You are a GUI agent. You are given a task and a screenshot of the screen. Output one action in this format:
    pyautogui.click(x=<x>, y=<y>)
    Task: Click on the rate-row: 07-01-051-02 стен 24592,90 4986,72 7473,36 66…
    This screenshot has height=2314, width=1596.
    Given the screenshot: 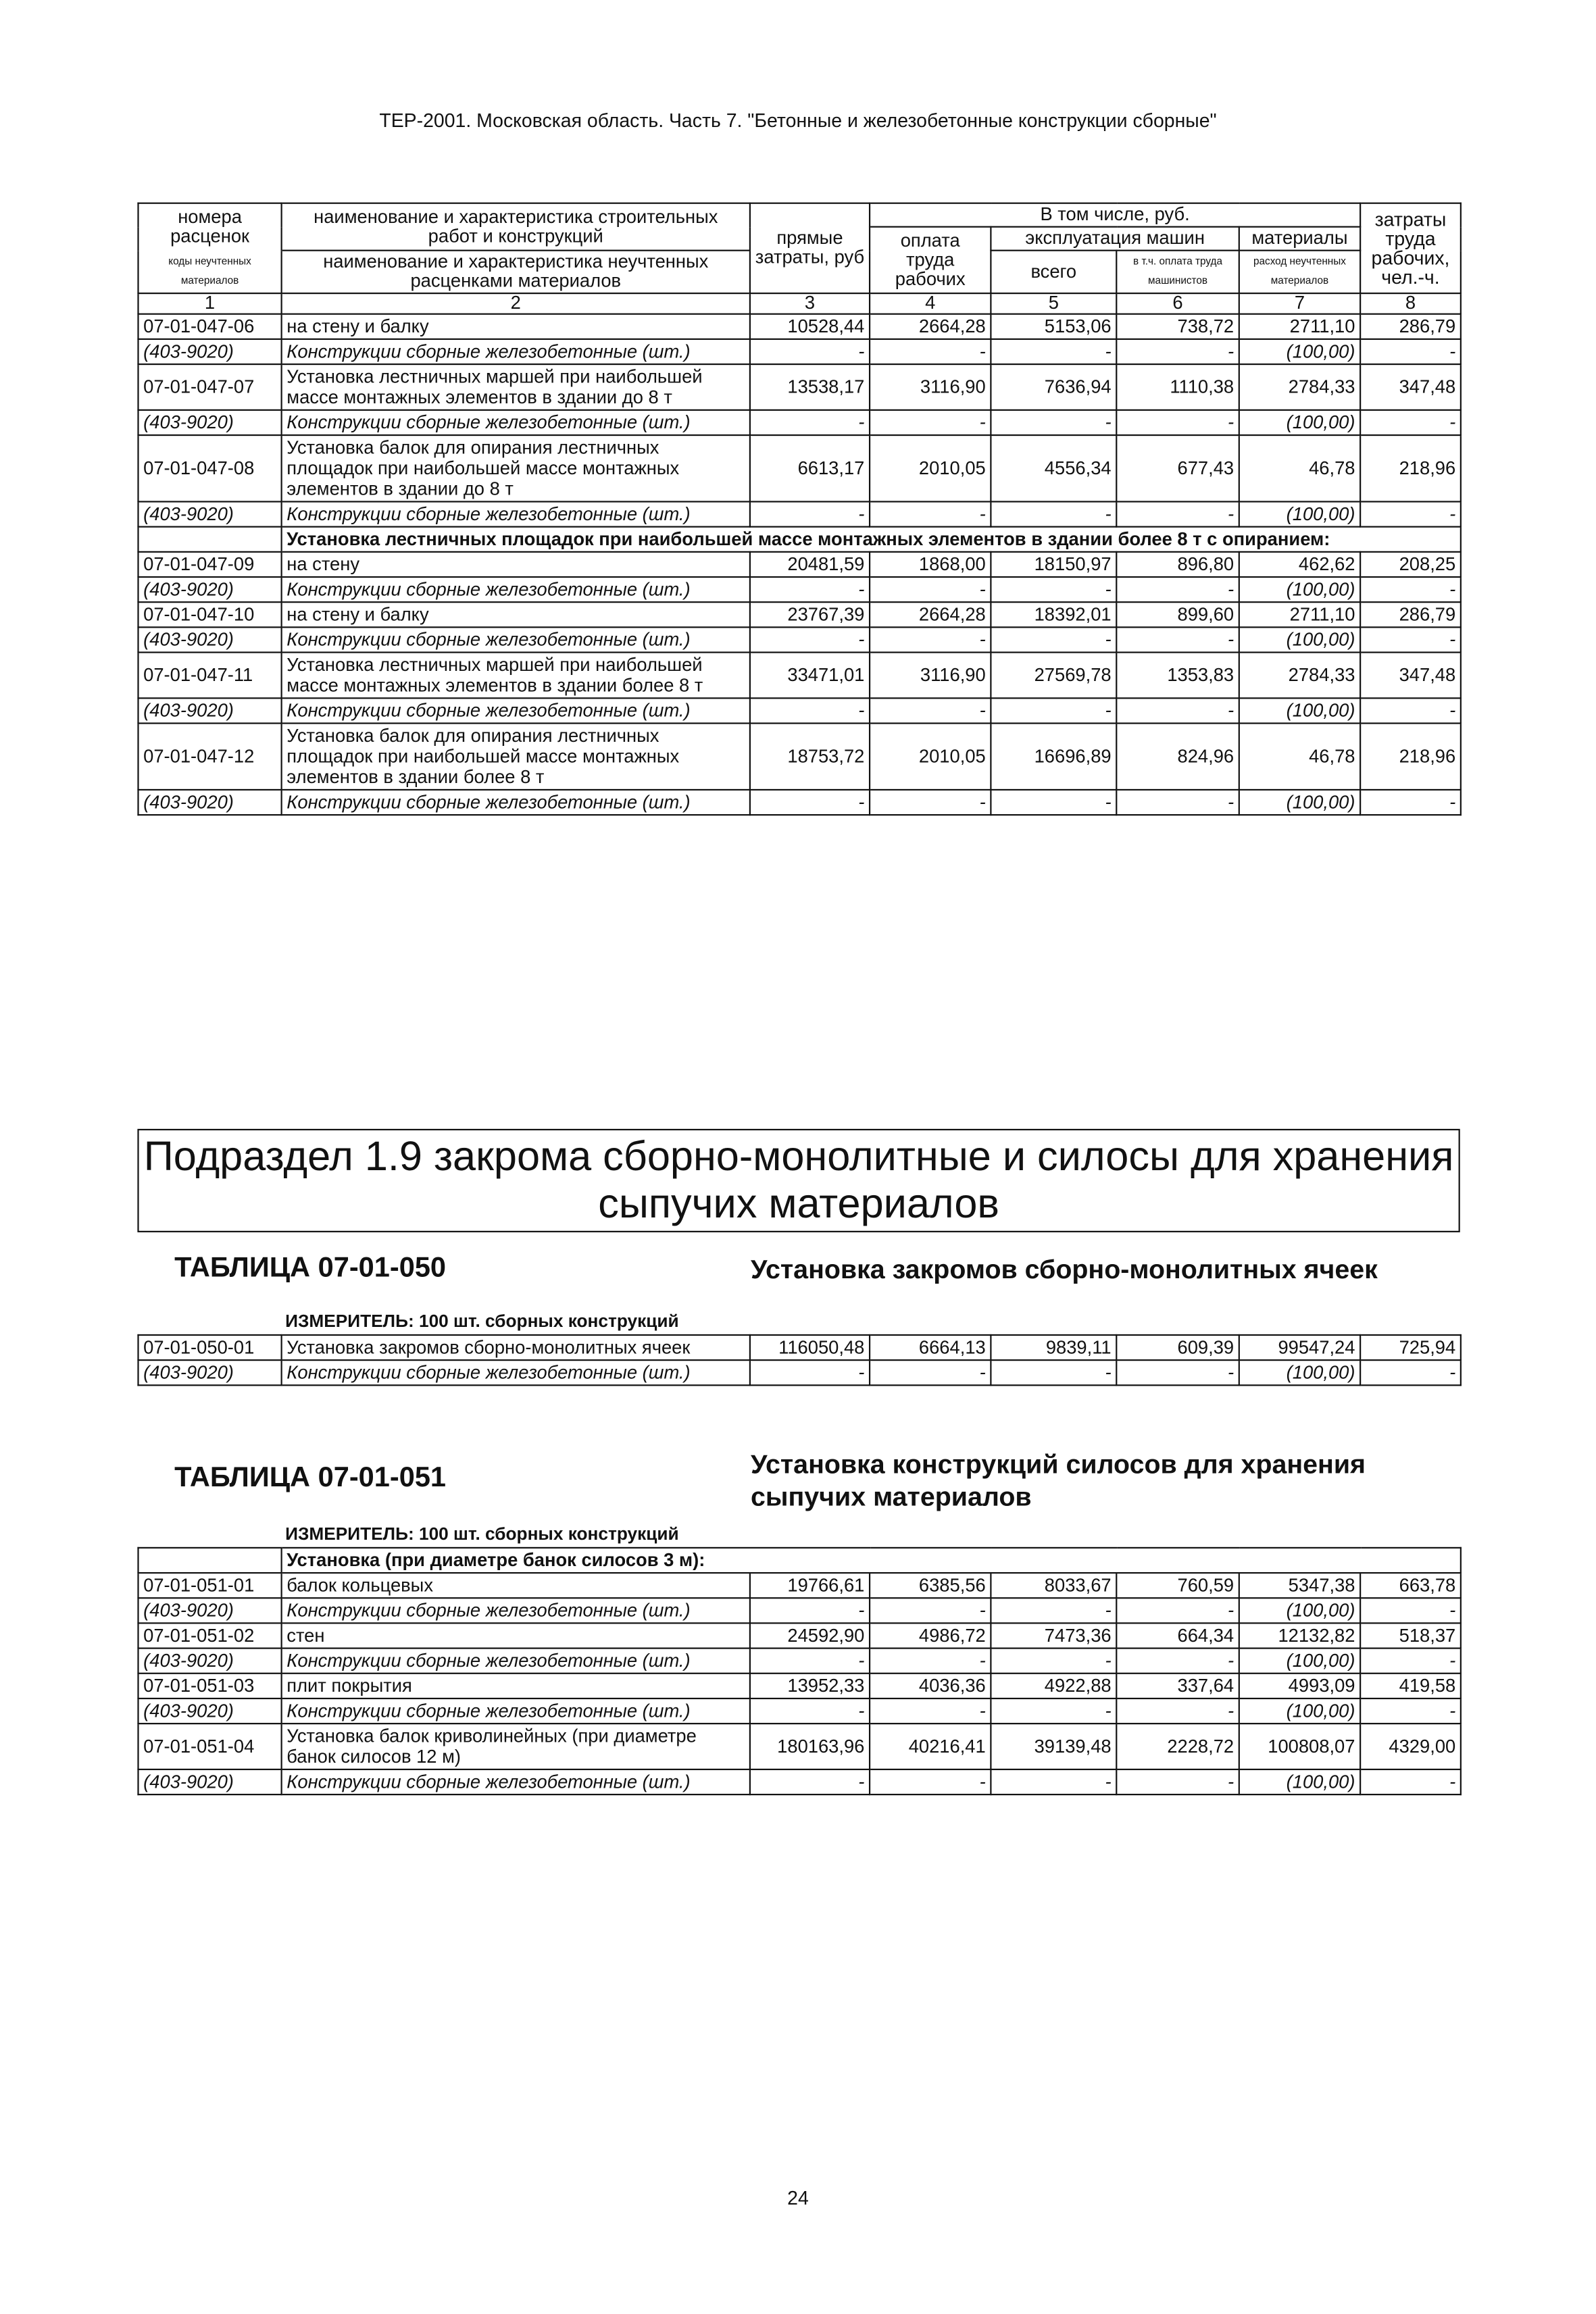 What is the action you would take?
    pyautogui.click(x=799, y=1636)
    